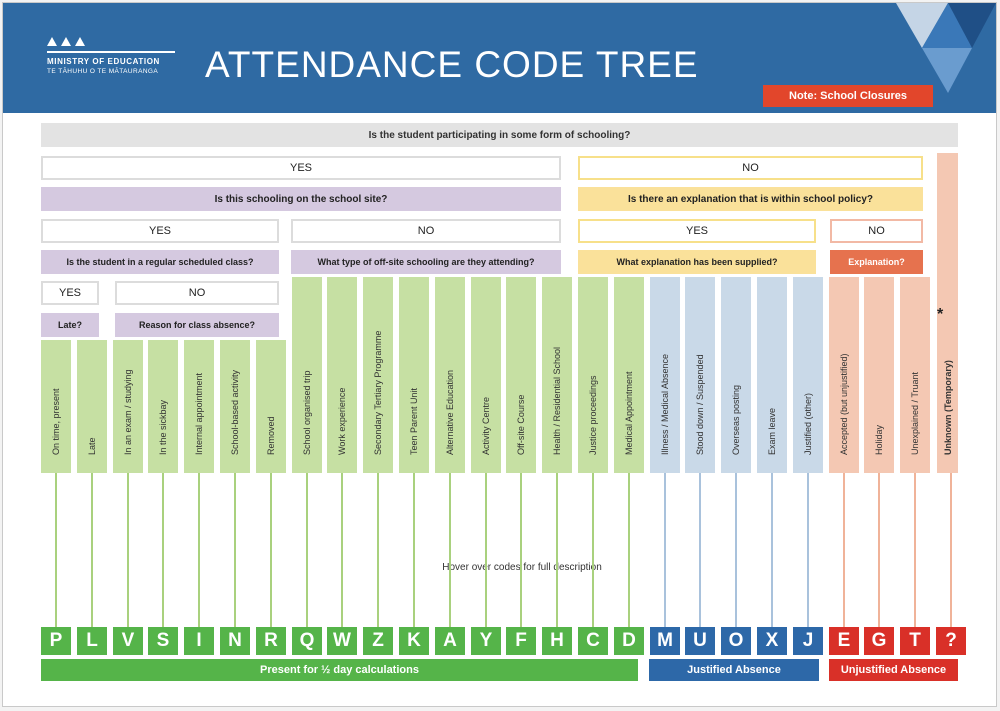 This screenshot has width=1000, height=711. I want to click on code-column: Internal appointment, so click(199, 406).